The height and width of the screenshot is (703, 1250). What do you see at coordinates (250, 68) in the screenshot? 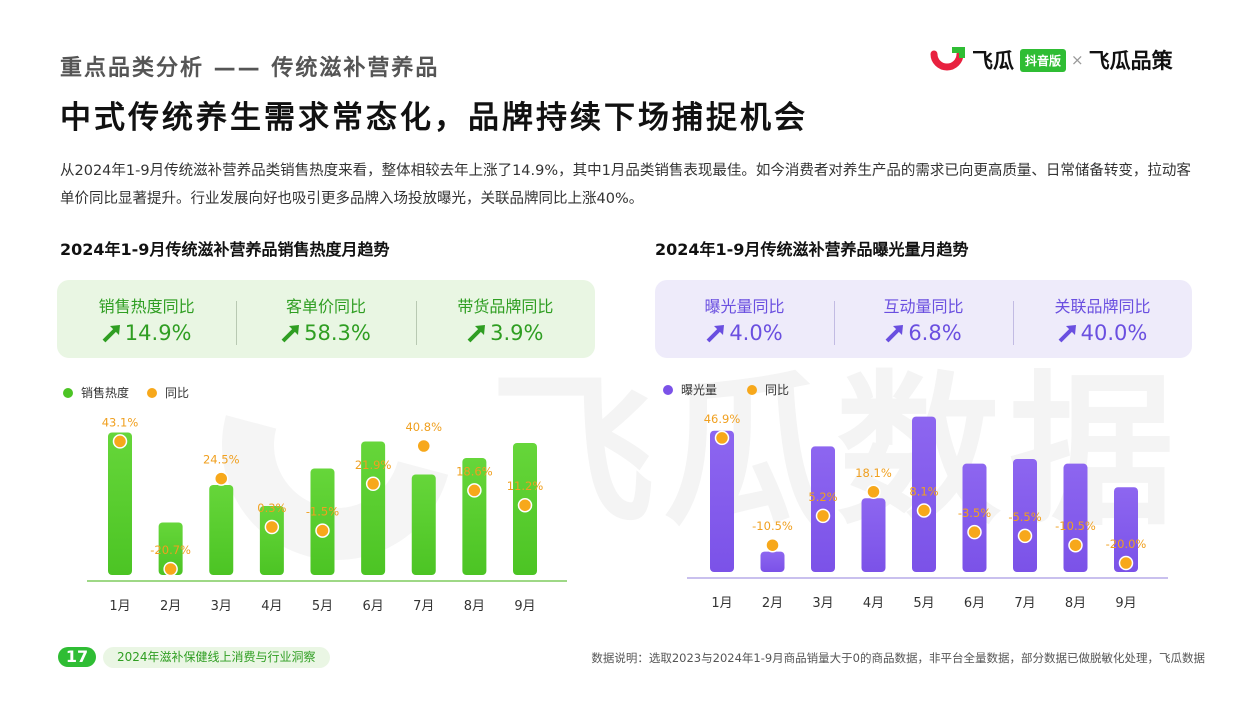
I see `section-title: 重点品类分析 —— 传统滋补营养品` at bounding box center [250, 68].